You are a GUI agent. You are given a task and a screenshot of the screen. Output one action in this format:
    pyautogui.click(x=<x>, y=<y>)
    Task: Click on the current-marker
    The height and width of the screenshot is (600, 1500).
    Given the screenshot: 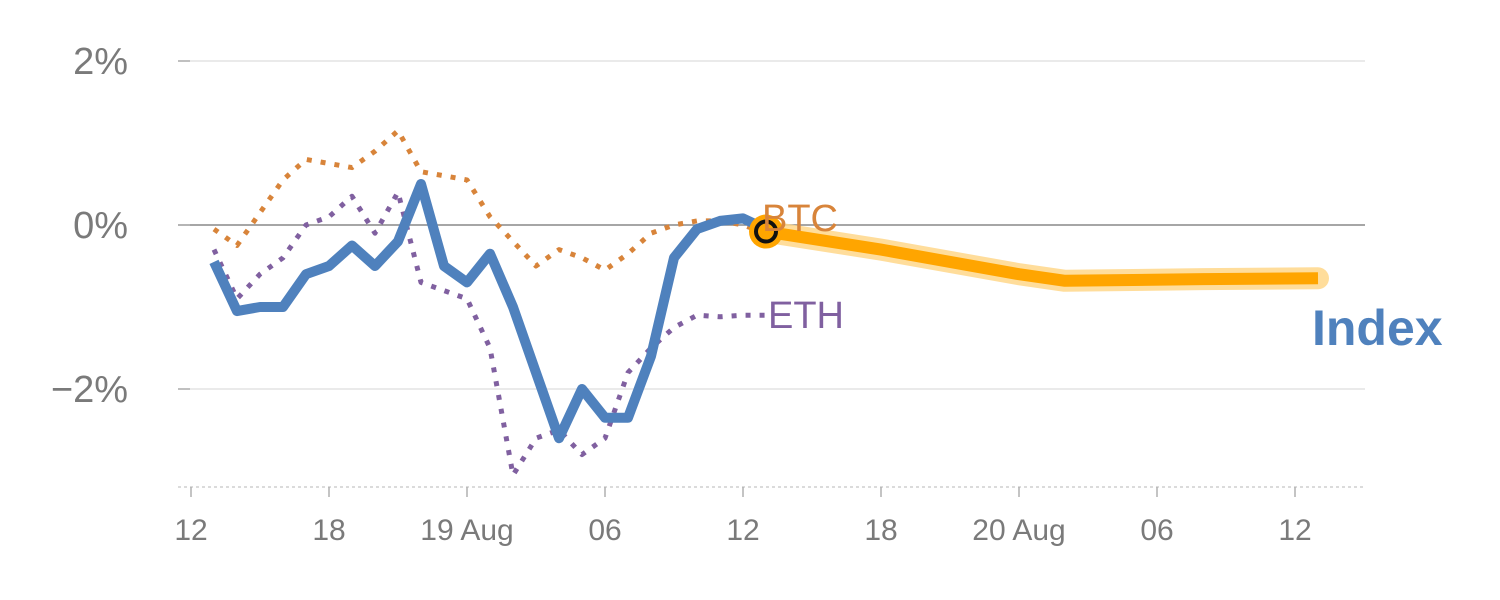 What is the action you would take?
    pyautogui.click(x=766, y=231)
    